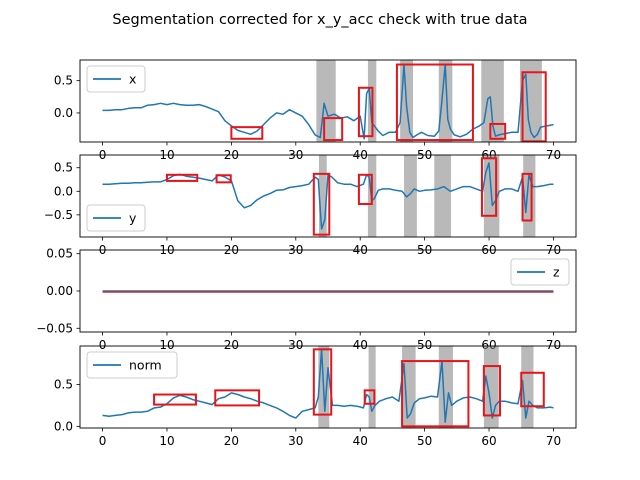  What do you see at coordinates (59, 291) in the screenshot?
I see `y-tick-label: 0.00` at bounding box center [59, 291].